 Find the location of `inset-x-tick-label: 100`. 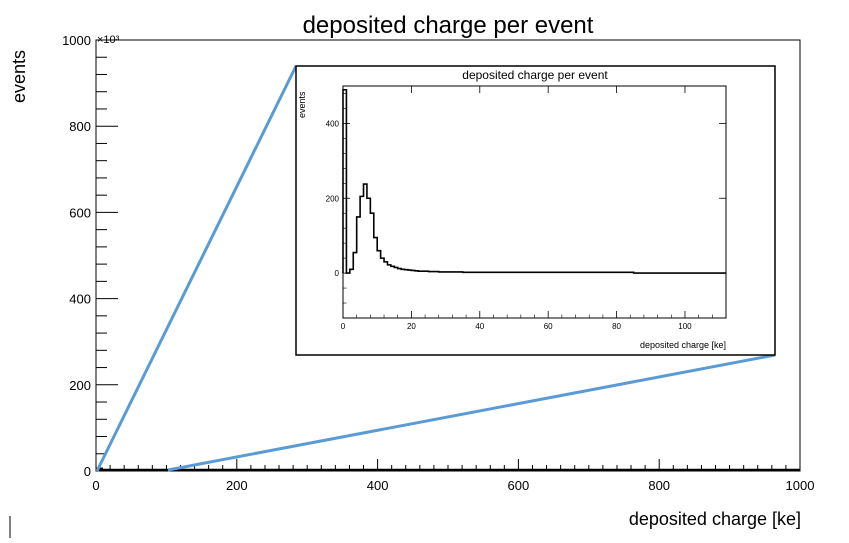

inset-x-tick-label: 100 is located at coordinates (685, 326).